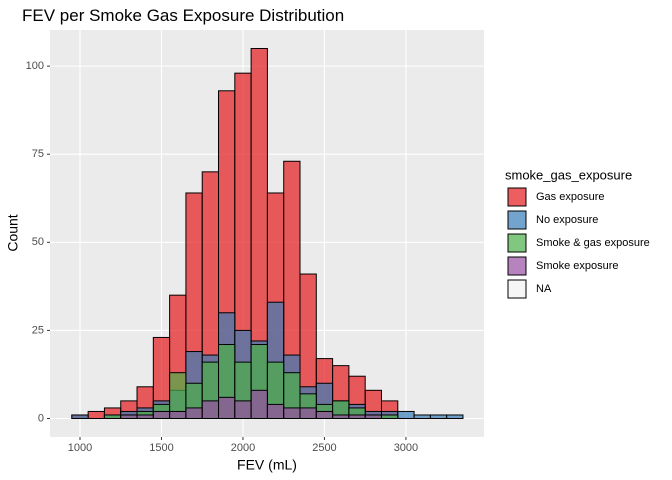 This screenshot has width=672, height=480. I want to click on legend-title: smoke_gas_exposure, so click(568, 174).